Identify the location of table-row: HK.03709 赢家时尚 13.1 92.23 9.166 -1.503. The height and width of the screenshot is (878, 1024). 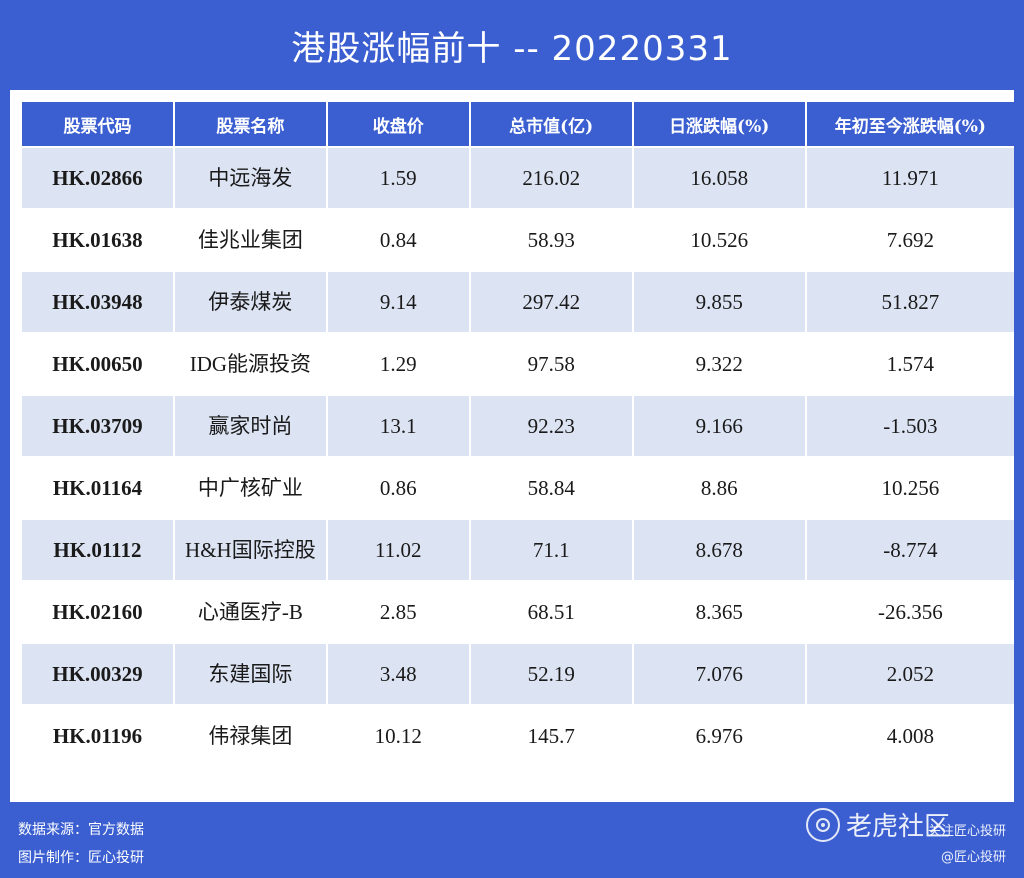
(518, 426).